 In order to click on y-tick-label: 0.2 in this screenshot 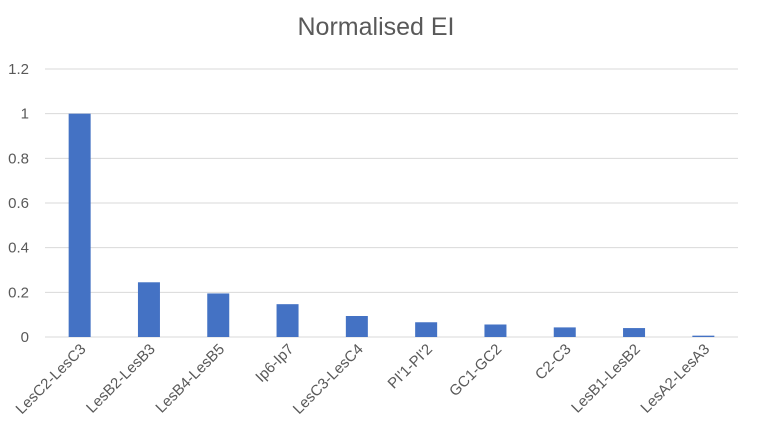, I will do `click(18, 292)`.